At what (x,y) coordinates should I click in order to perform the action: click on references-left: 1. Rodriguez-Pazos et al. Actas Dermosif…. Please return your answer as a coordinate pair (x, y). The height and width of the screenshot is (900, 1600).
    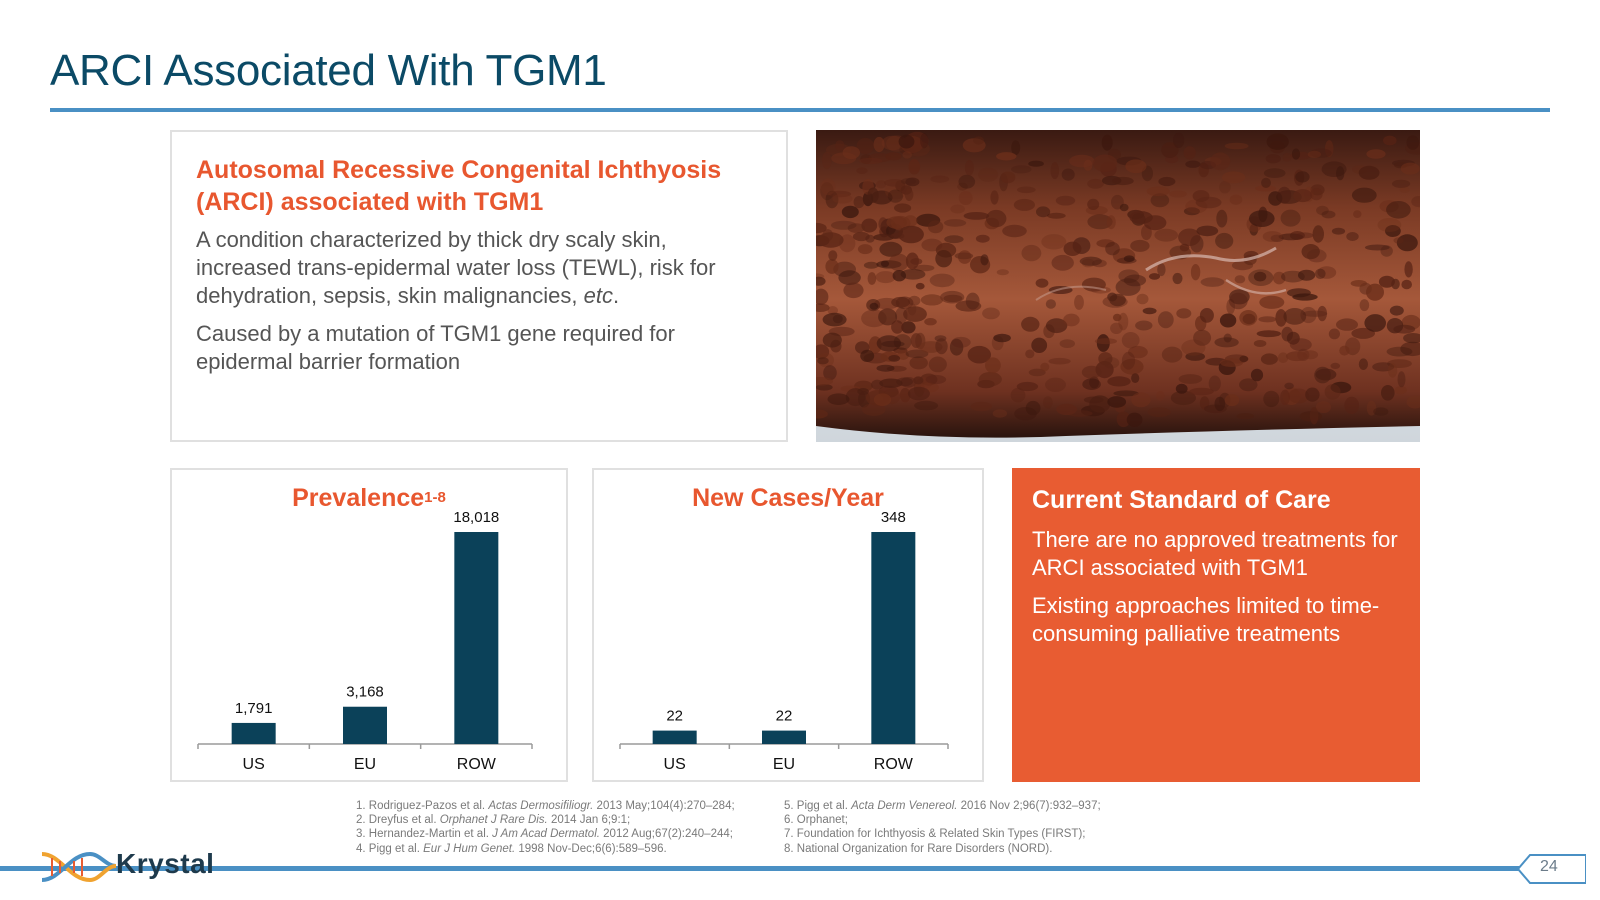
    Looking at the image, I should click on (545, 827).